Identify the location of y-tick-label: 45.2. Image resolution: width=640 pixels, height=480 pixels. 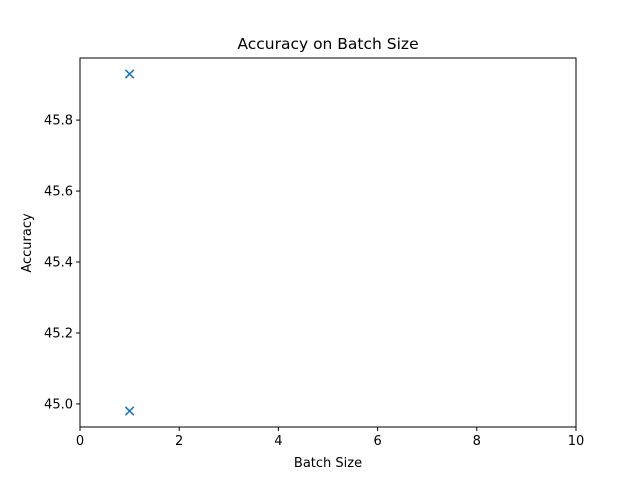
(58, 333).